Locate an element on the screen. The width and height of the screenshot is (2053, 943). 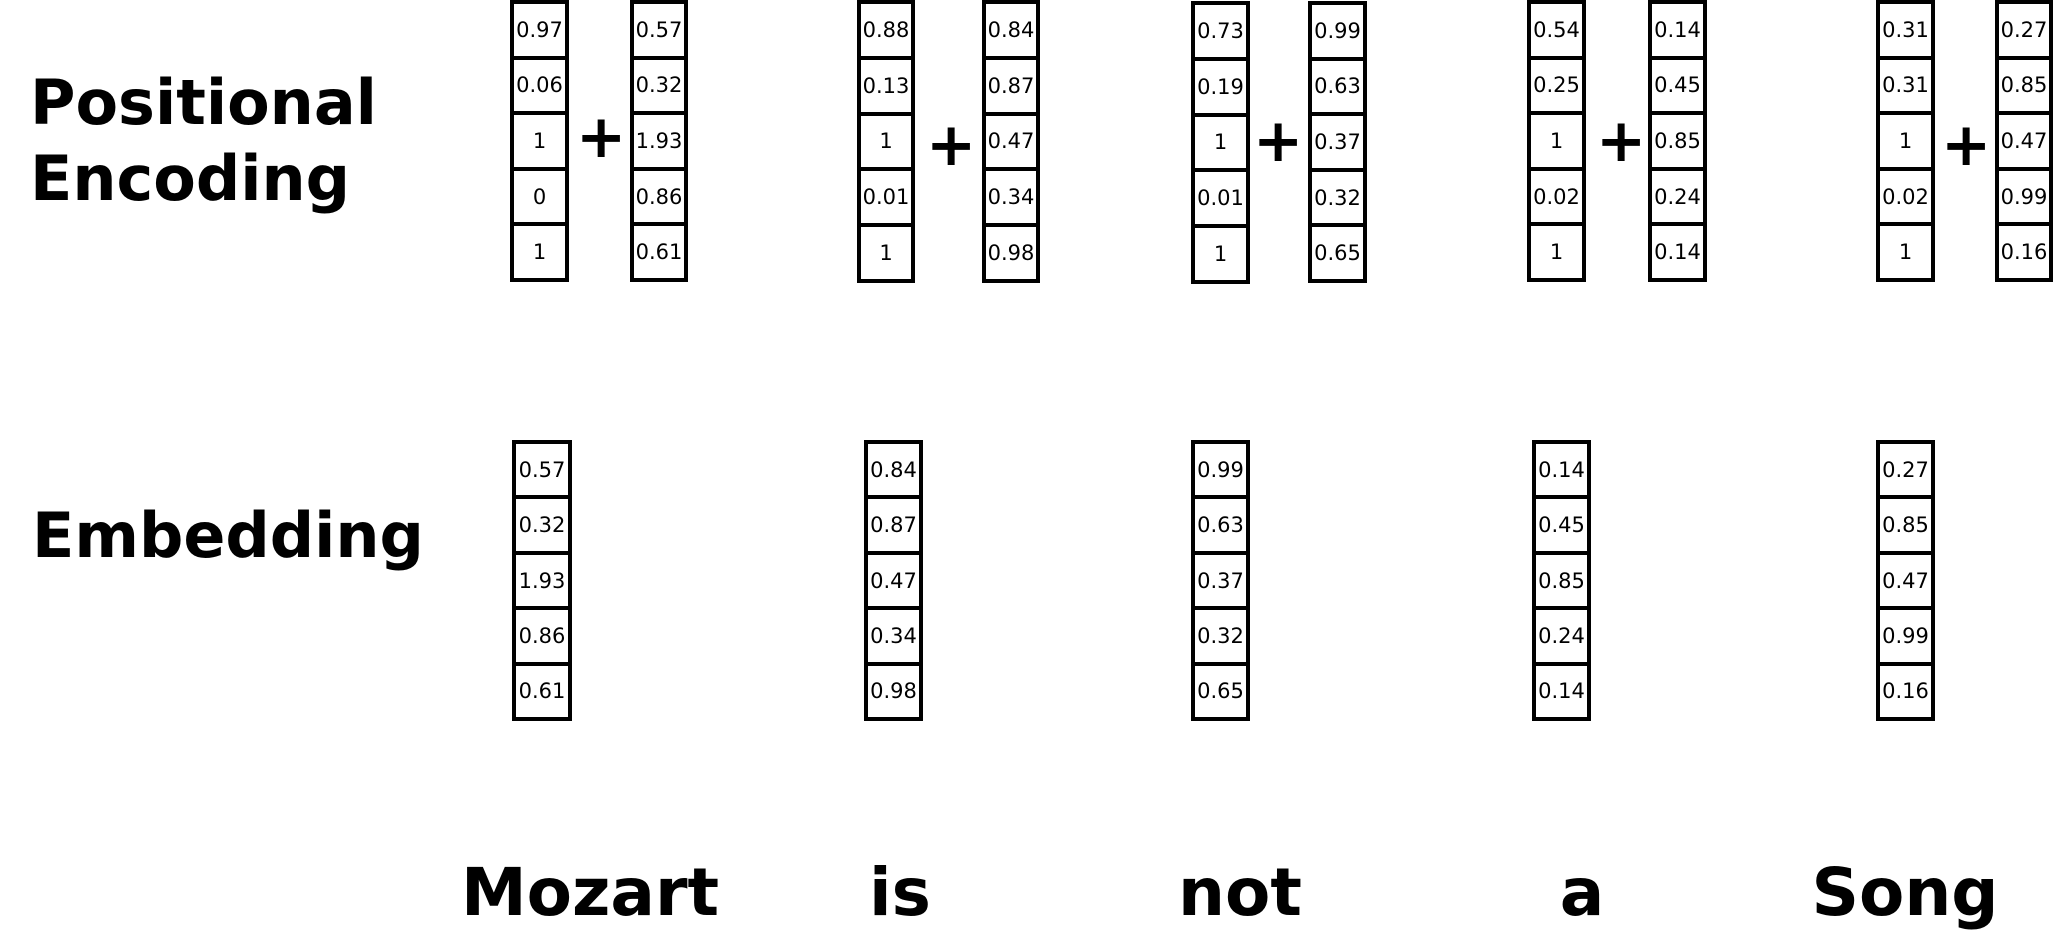
positional-vector: 0.97 0.06 1 0 1 is located at coordinates (539, 141).